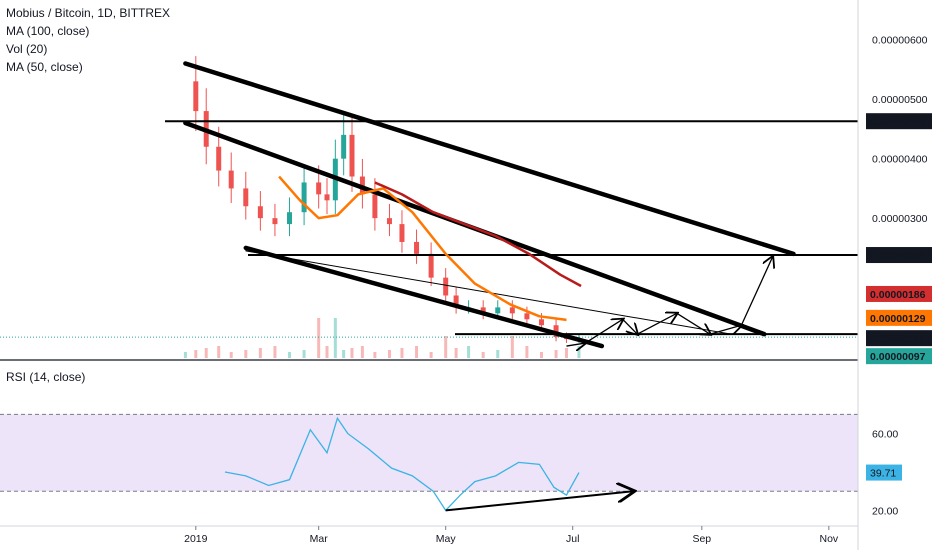  Describe the element at coordinates (27, 49) in the screenshot. I see `indicator-vol-label: Vol (20)` at that location.